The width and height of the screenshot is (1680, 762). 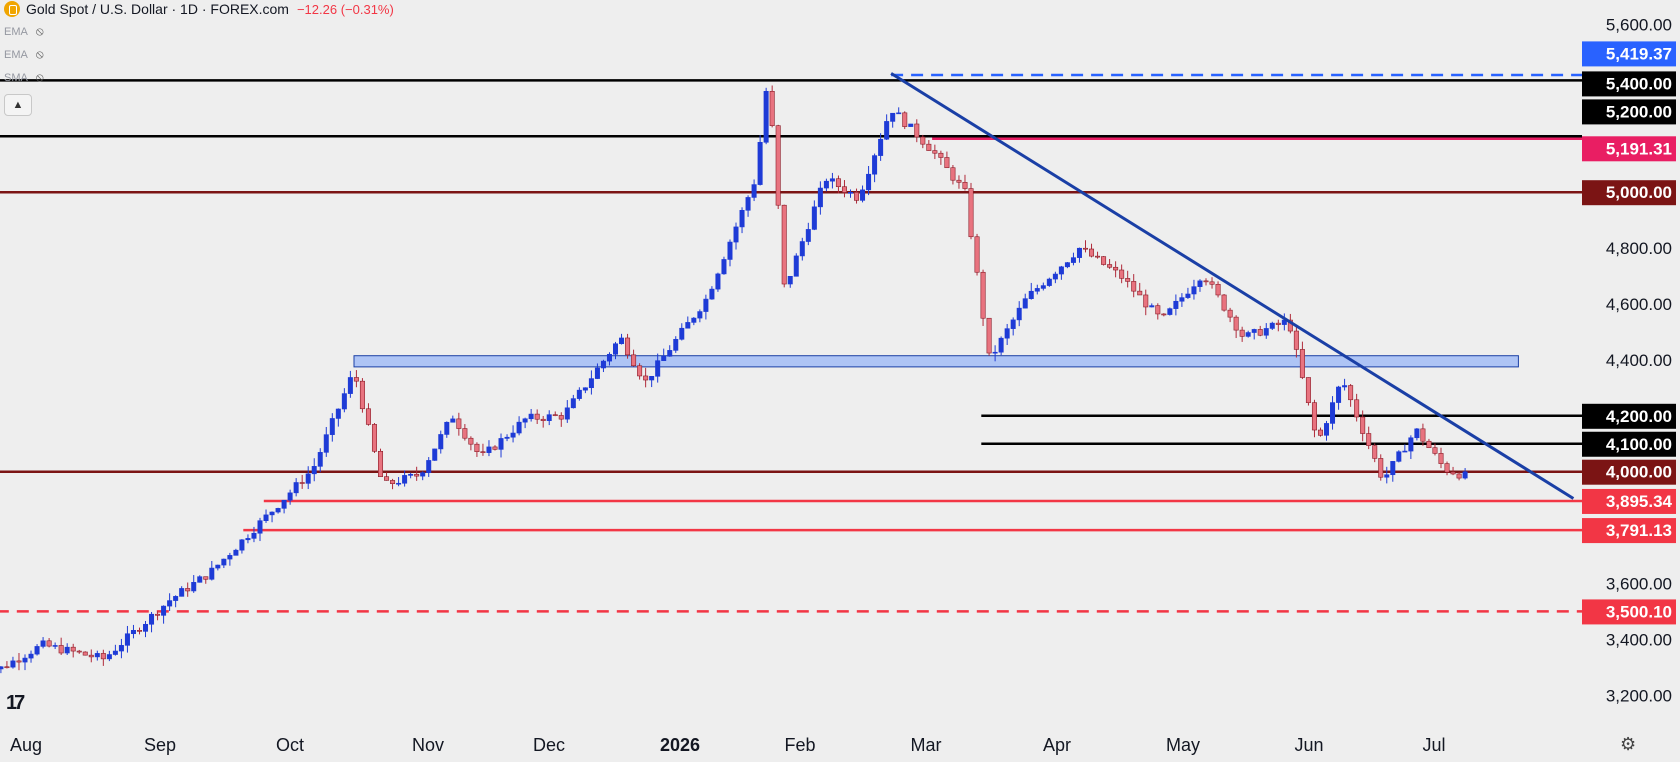 I want to click on collapse-indicators-button: ▲, so click(x=18, y=105).